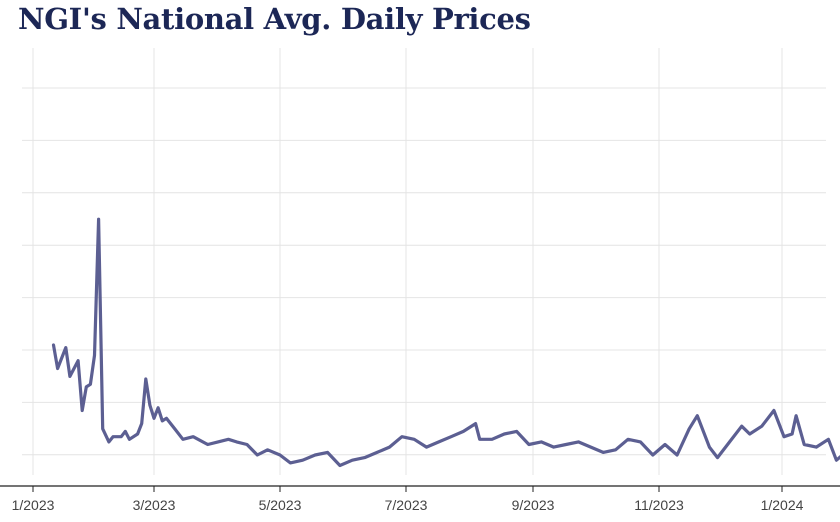 This screenshot has width=840, height=522. I want to click on x-tick-label: 3/2023, so click(154, 505).